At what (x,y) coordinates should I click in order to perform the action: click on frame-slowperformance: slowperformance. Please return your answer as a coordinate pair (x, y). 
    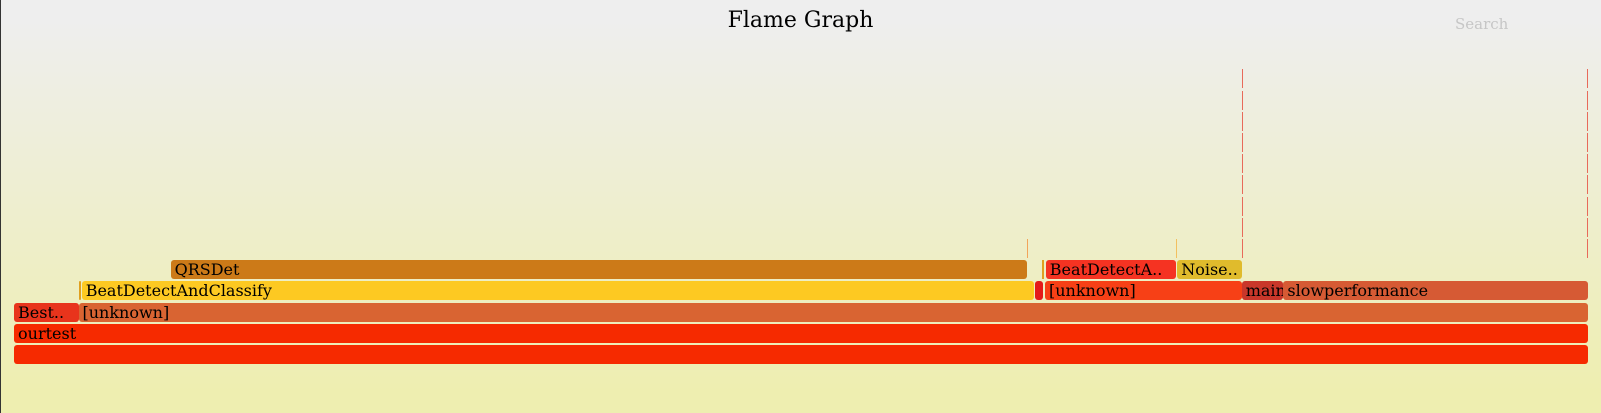
    Looking at the image, I should click on (1435, 291).